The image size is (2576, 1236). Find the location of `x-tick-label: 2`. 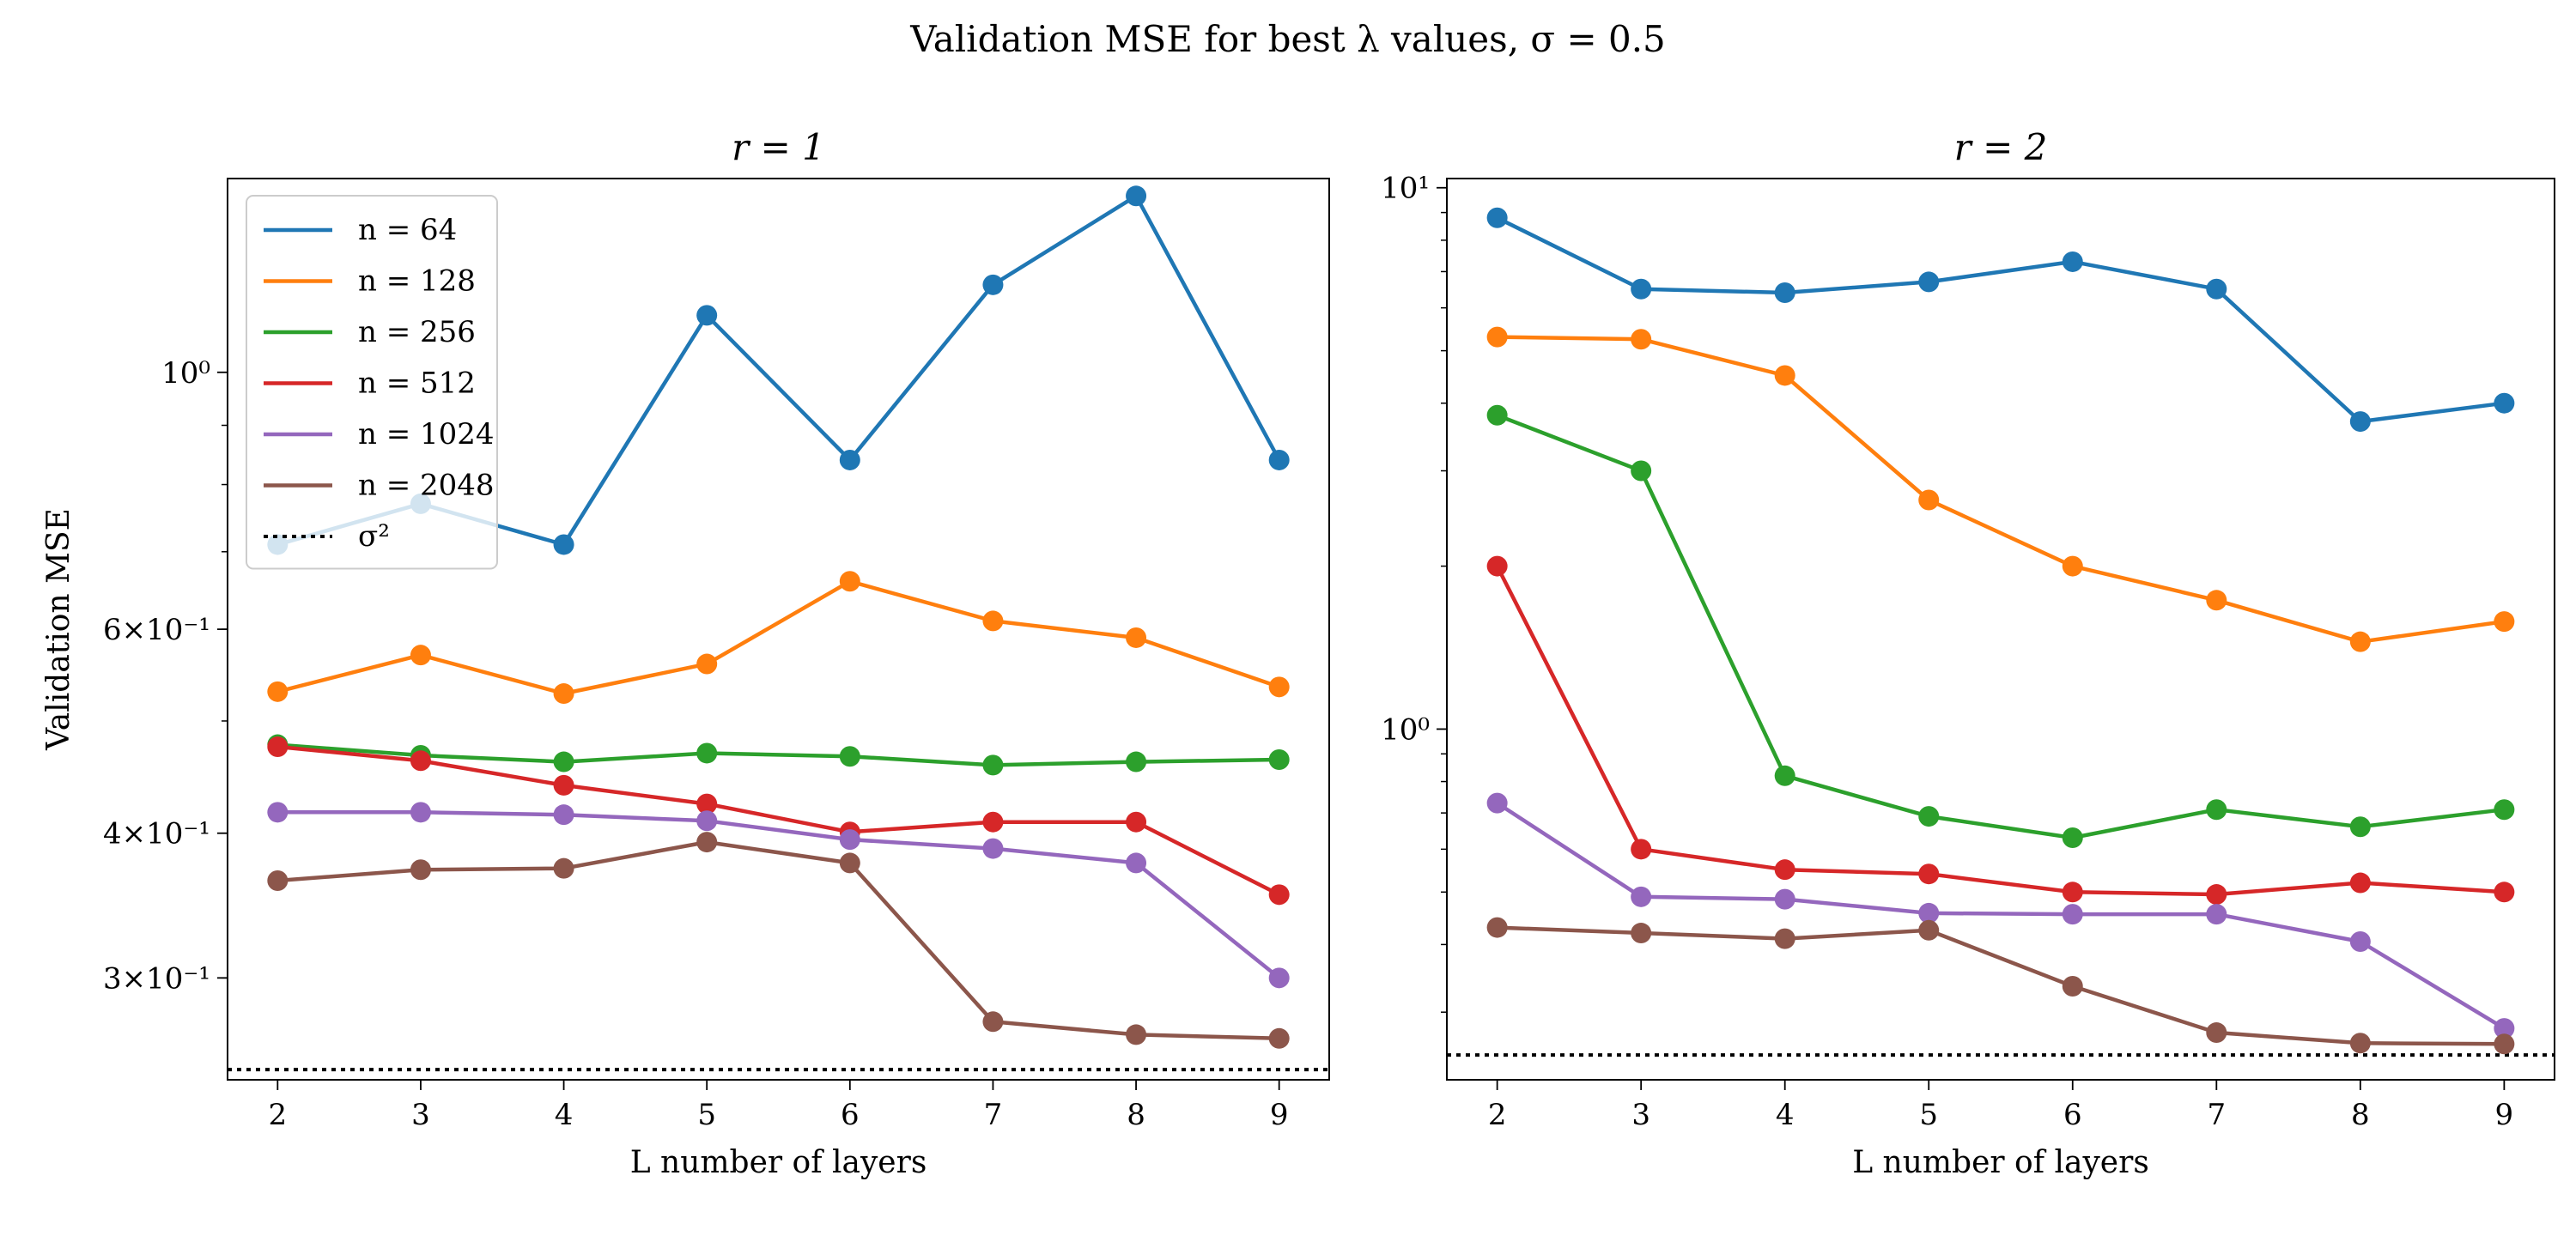

x-tick-label: 2 is located at coordinates (278, 1115).